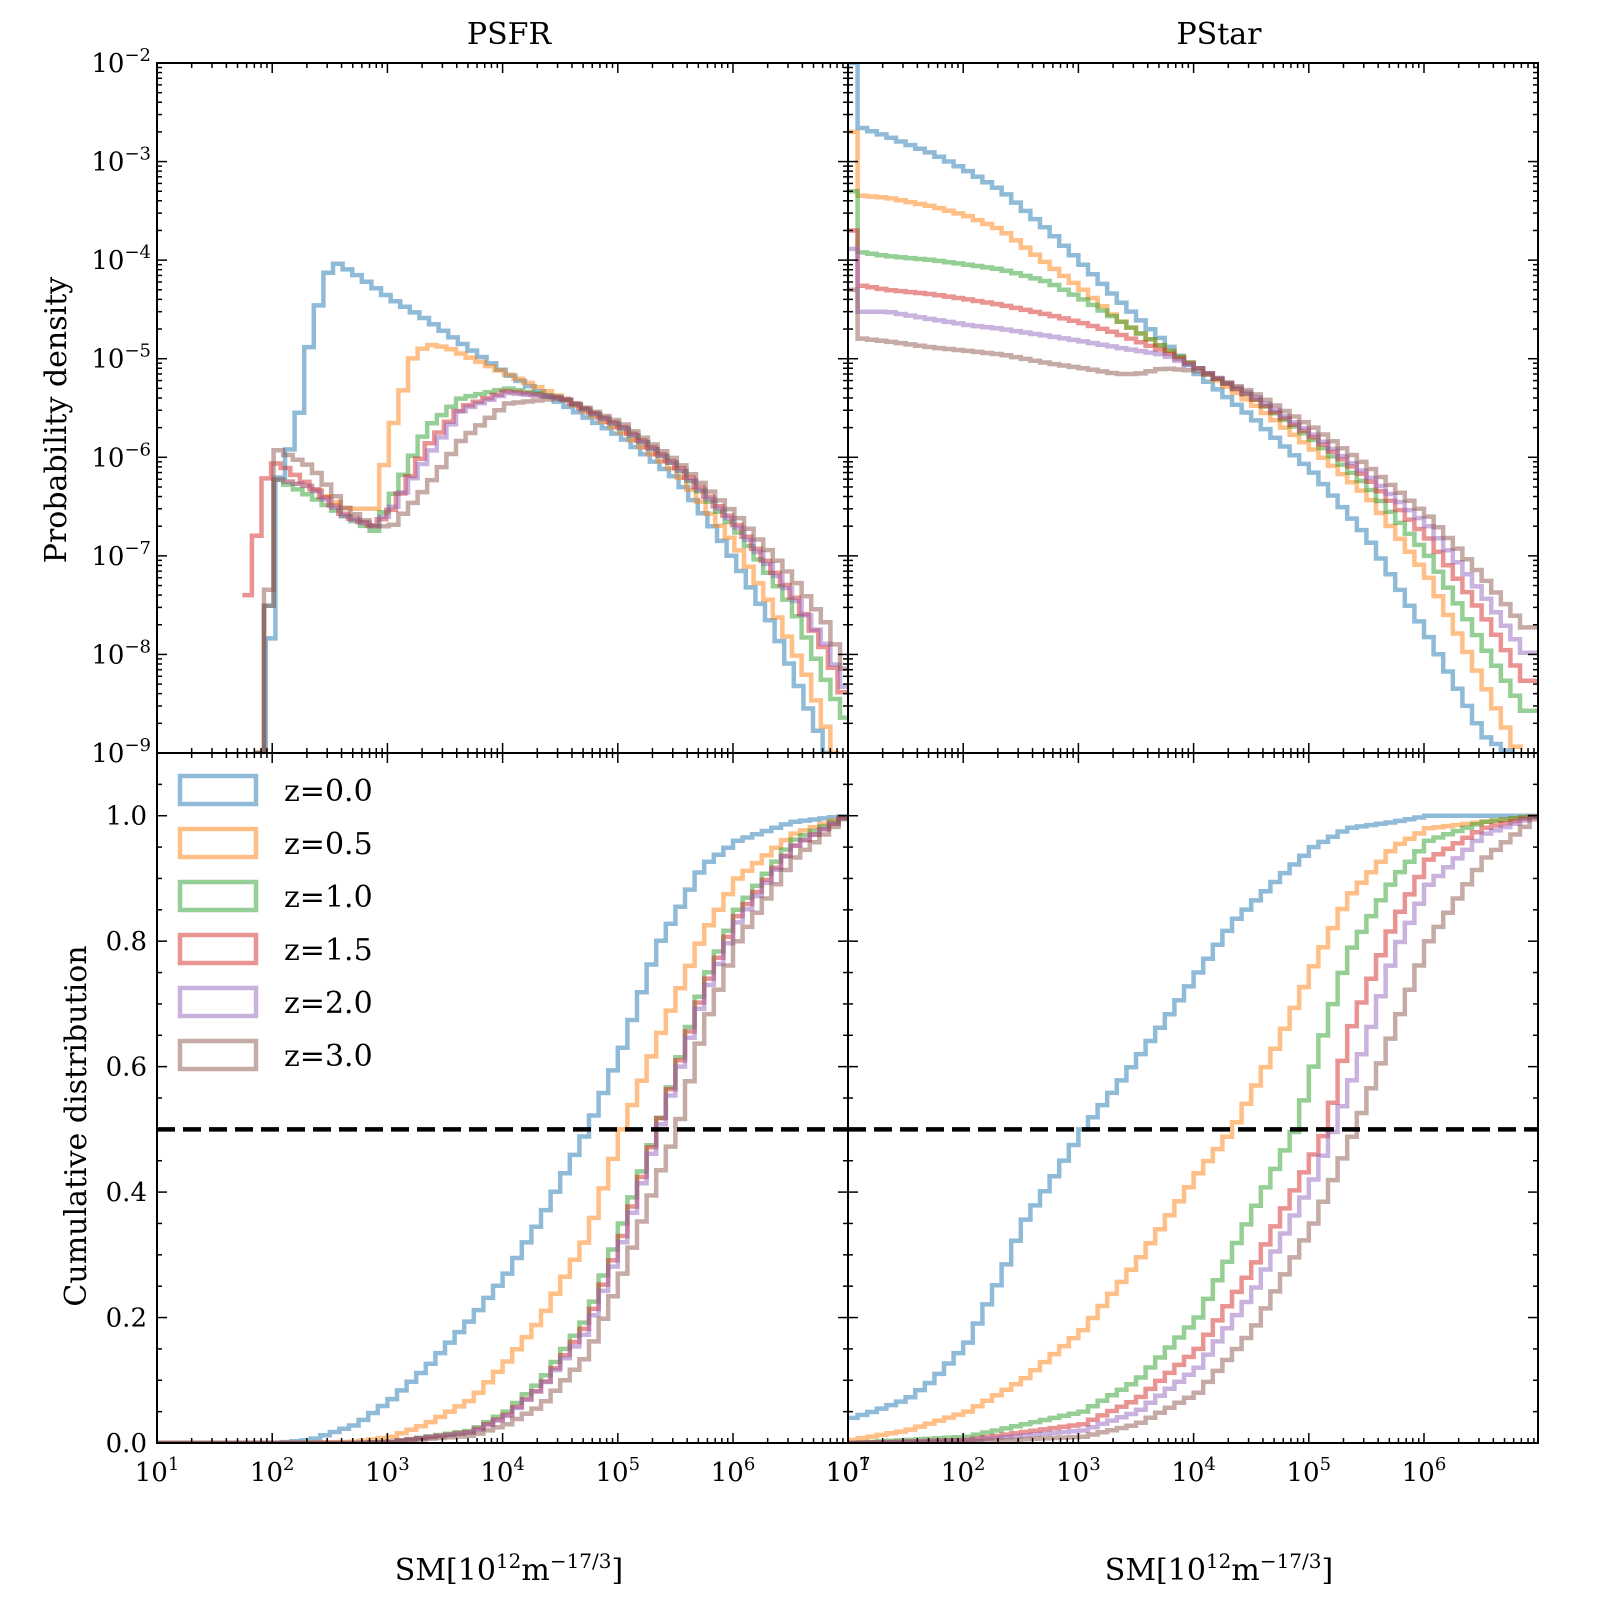 The image size is (1600, 1600). What do you see at coordinates (445, 1570) in the screenshot?
I see `xlabel-left-base: SM[10` at bounding box center [445, 1570].